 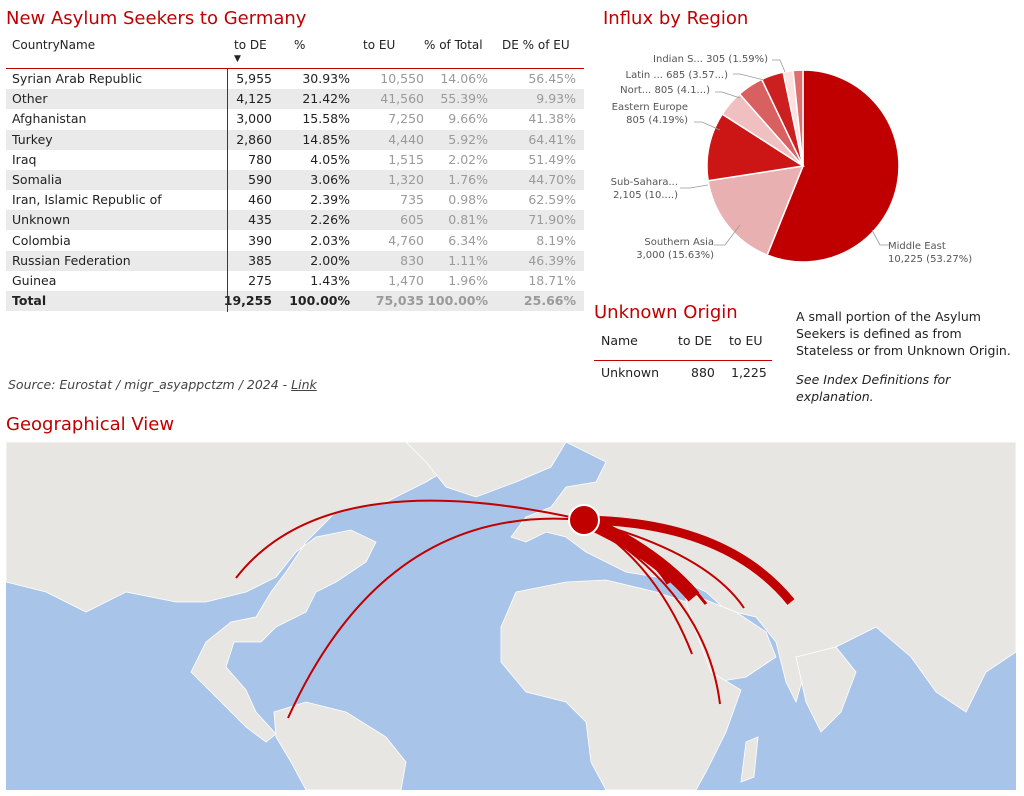 What do you see at coordinates (619, 340) in the screenshot?
I see `unk-header-name: Name` at bounding box center [619, 340].